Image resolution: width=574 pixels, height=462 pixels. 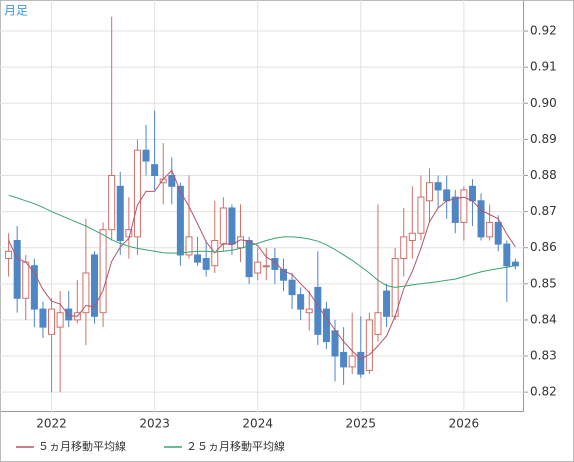 What do you see at coordinates (543, 319) in the screenshot?
I see `y-tick-label: 0.84` at bounding box center [543, 319].